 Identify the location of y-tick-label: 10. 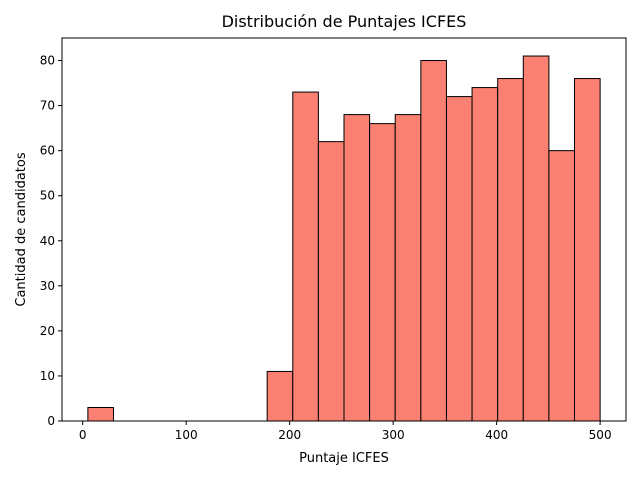
(47, 376).